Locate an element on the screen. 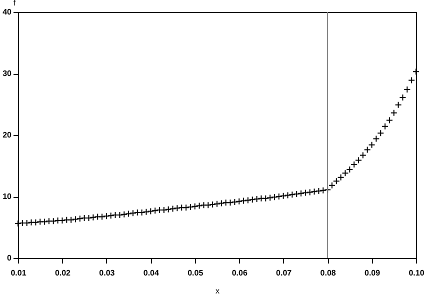 The image size is (428, 301). x-tick-label: 0.10 is located at coordinates (416, 273).